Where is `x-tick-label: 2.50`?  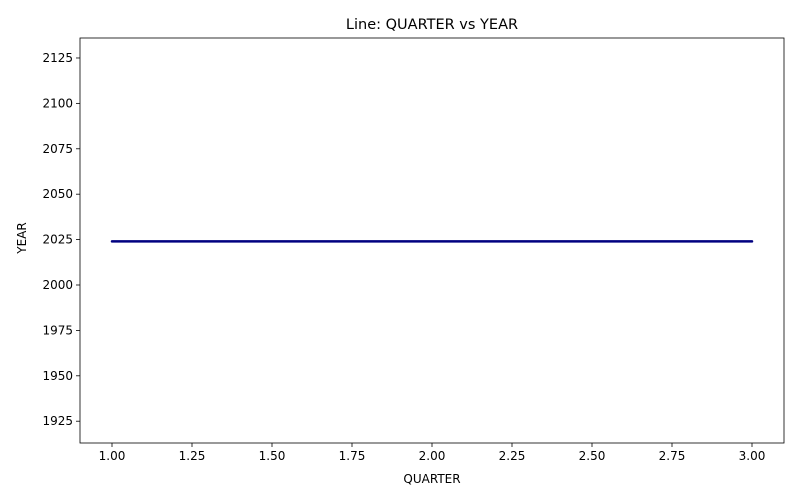 x-tick-label: 2.50 is located at coordinates (592, 456).